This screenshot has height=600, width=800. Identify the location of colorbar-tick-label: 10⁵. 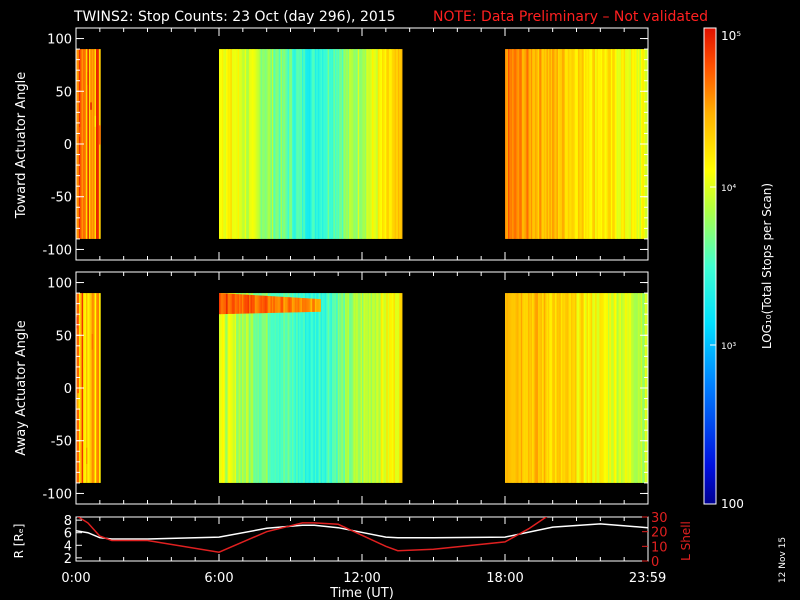
(731, 36).